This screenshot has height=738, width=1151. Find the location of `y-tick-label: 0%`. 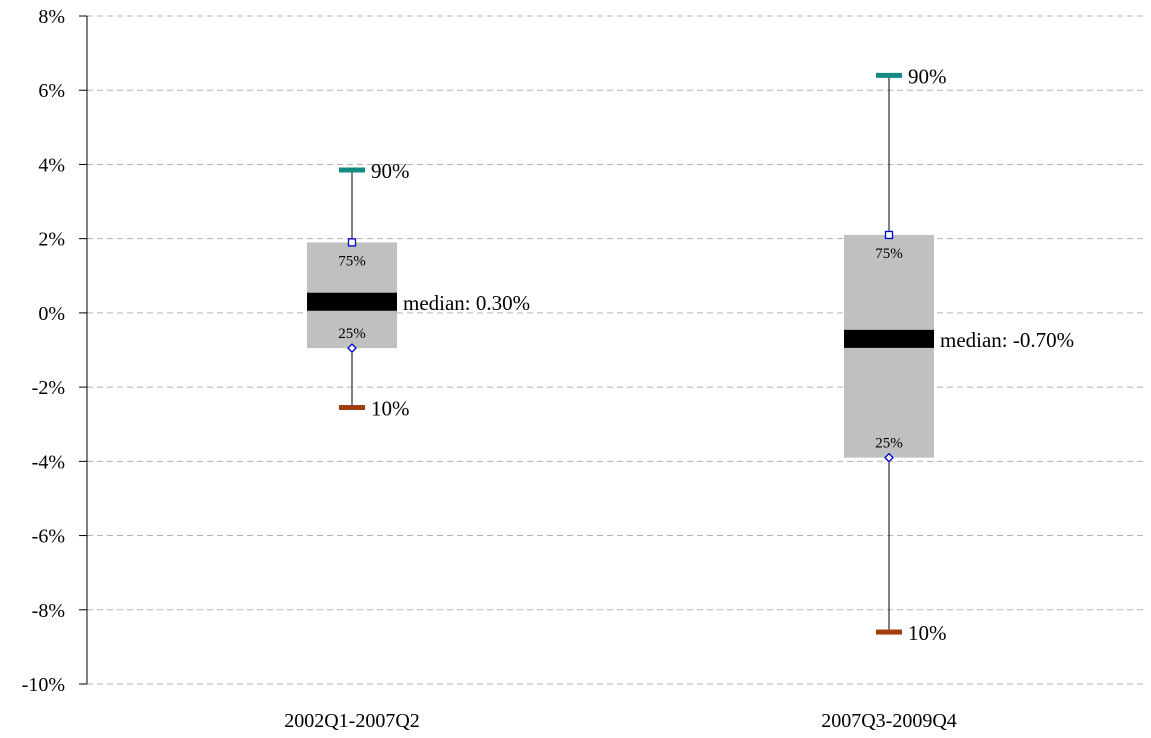

y-tick-label: 0% is located at coordinates (51, 314).